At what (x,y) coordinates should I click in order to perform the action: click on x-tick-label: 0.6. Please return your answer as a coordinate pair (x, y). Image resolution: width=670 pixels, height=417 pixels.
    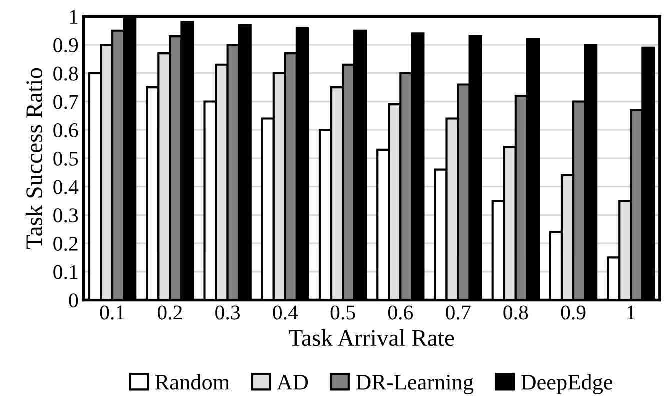
    Looking at the image, I should click on (401, 313).